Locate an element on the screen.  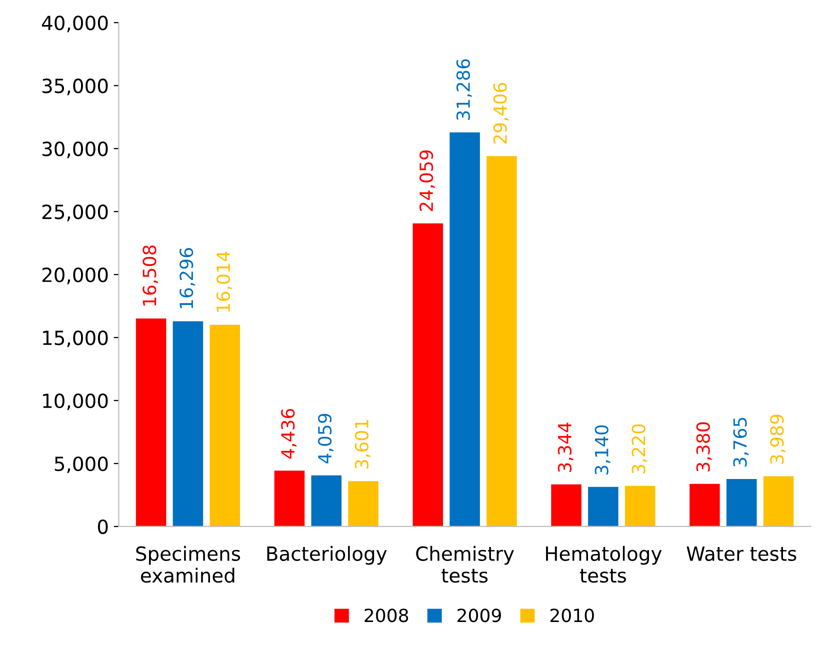
data-label: 16,508 is located at coordinates (150, 275).